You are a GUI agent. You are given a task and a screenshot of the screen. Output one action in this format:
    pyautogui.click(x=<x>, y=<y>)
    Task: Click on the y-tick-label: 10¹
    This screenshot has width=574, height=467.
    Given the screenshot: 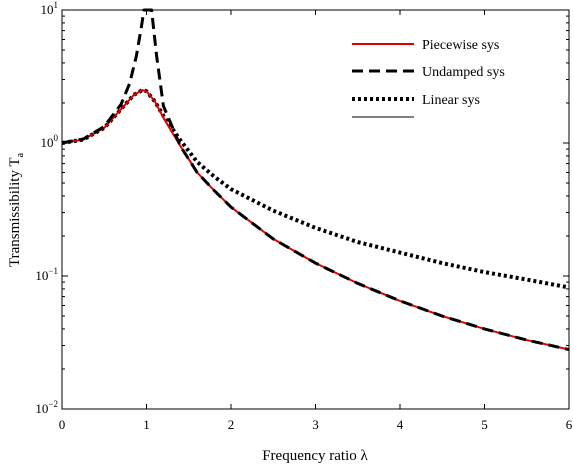 What is the action you would take?
    pyautogui.click(x=50, y=8)
    